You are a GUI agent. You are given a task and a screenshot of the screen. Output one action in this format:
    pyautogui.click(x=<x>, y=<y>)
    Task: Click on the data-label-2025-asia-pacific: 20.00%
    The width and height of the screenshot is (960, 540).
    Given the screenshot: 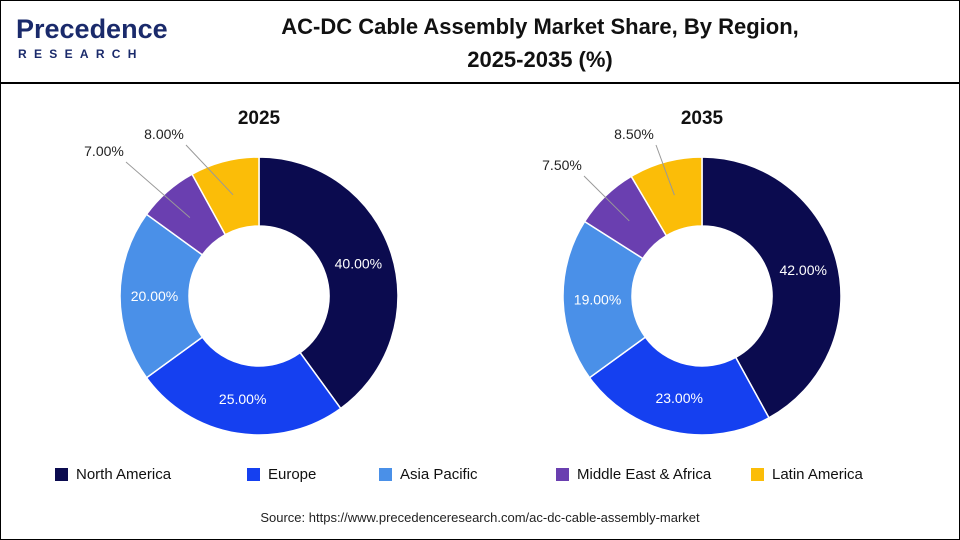 What is the action you would take?
    pyautogui.click(x=154, y=296)
    